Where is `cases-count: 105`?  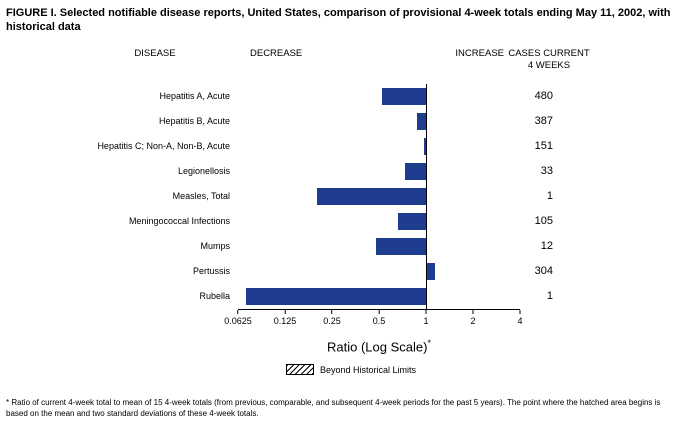
cases-count: 105 is located at coordinates (543, 221).